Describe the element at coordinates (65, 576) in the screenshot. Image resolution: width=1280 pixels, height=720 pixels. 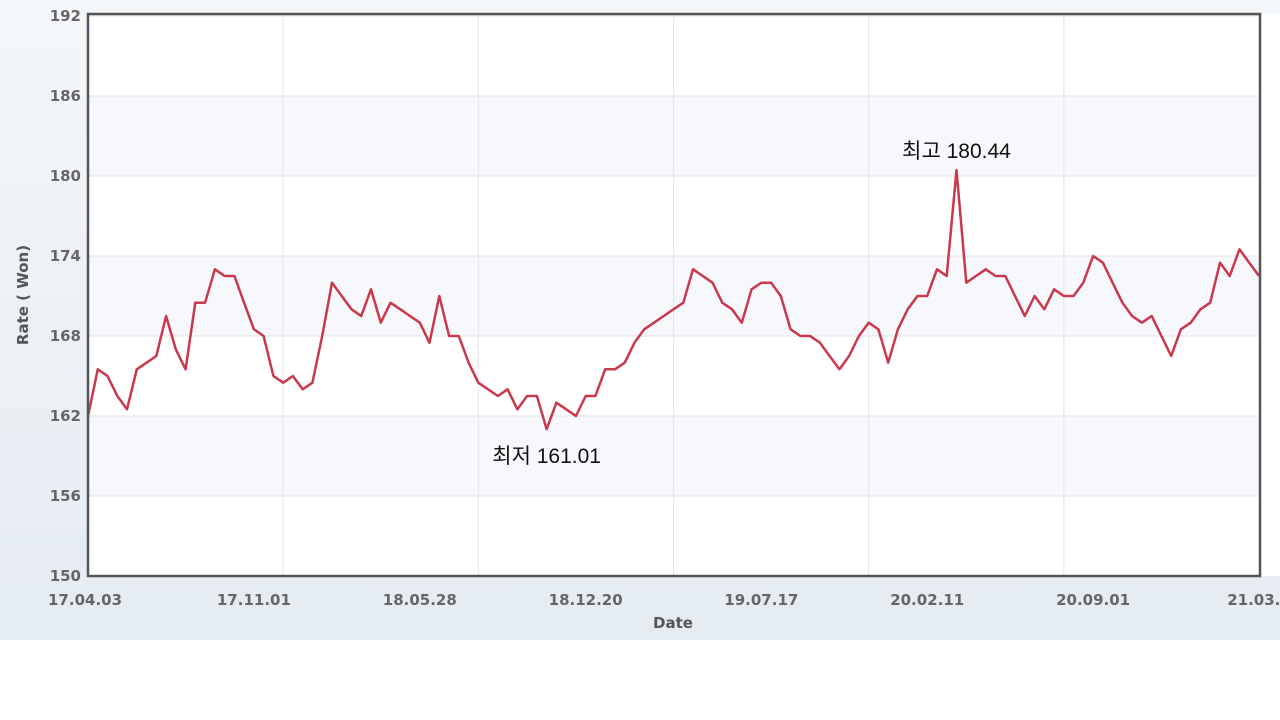
I see `y-tick-label: 150` at that location.